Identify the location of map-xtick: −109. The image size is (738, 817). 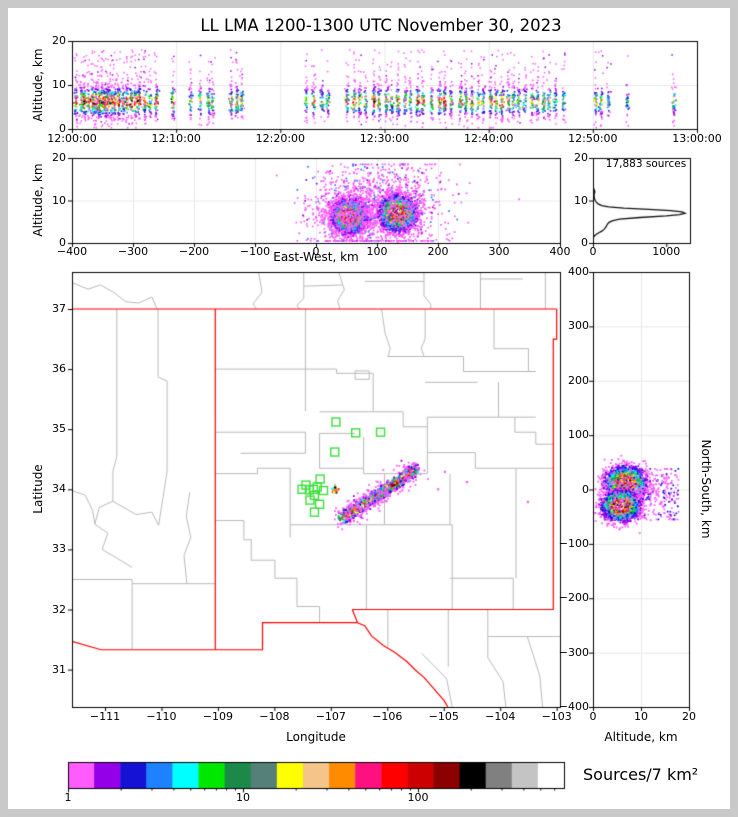
(218, 716).